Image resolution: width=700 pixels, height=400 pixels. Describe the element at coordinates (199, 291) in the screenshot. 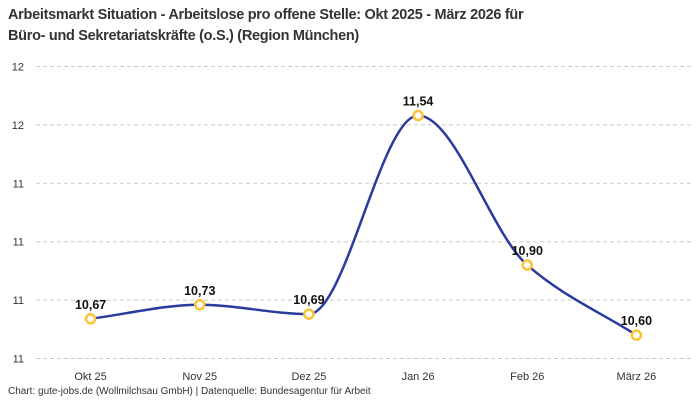

I see `data-point-label: 10,73` at that location.